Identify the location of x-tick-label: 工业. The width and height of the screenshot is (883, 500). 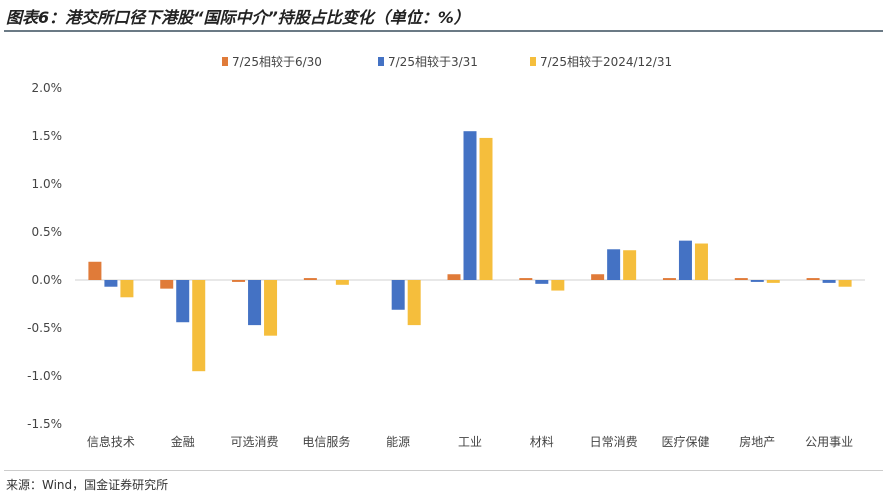
(470, 442).